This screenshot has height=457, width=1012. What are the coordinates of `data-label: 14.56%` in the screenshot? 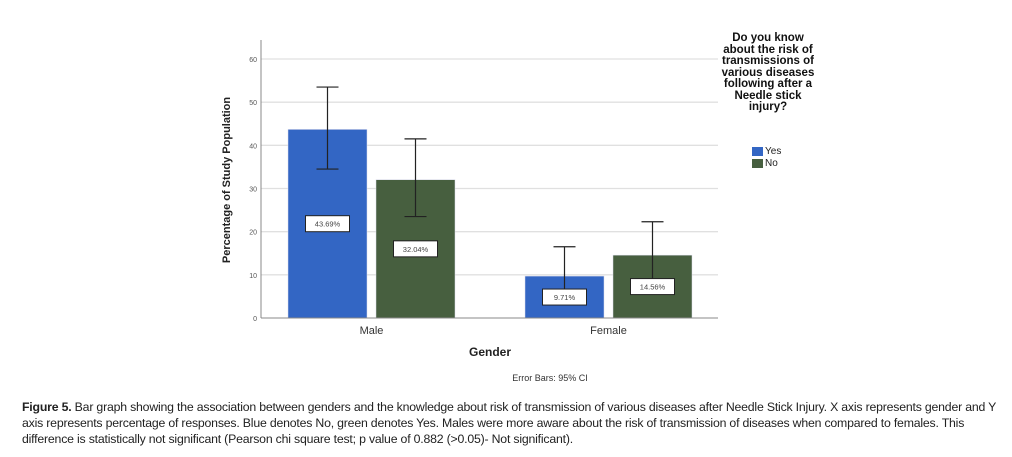 It's located at (653, 287).